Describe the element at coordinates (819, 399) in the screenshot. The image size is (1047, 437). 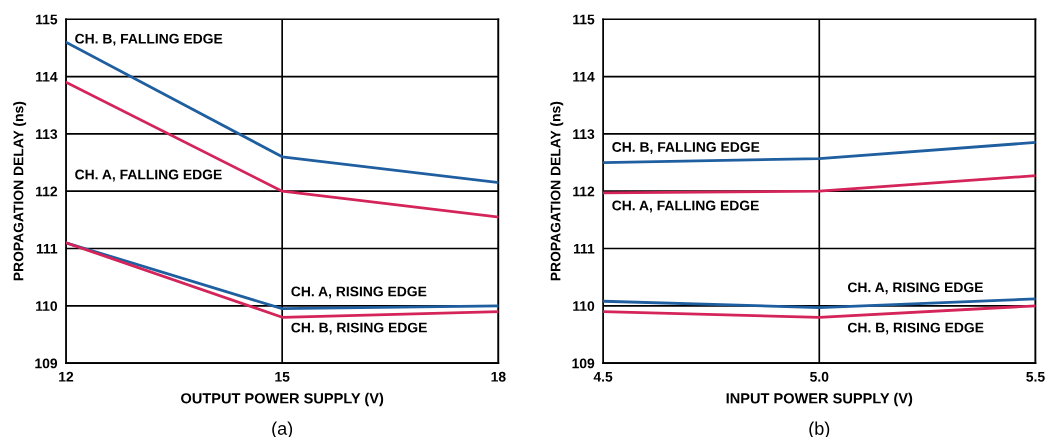
I see `x-axis-title: INPUT POWER SUPPLY (V)` at that location.